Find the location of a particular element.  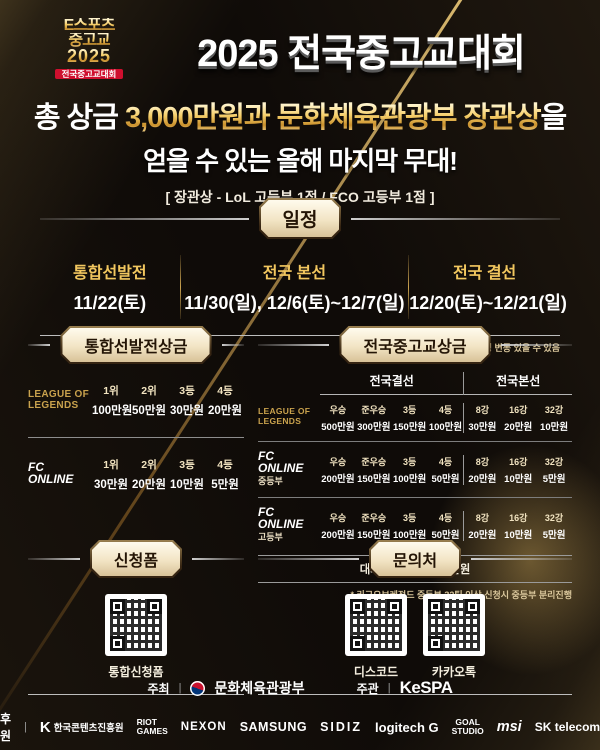

game-name: FC ONLINE is located at coordinates (281, 462).